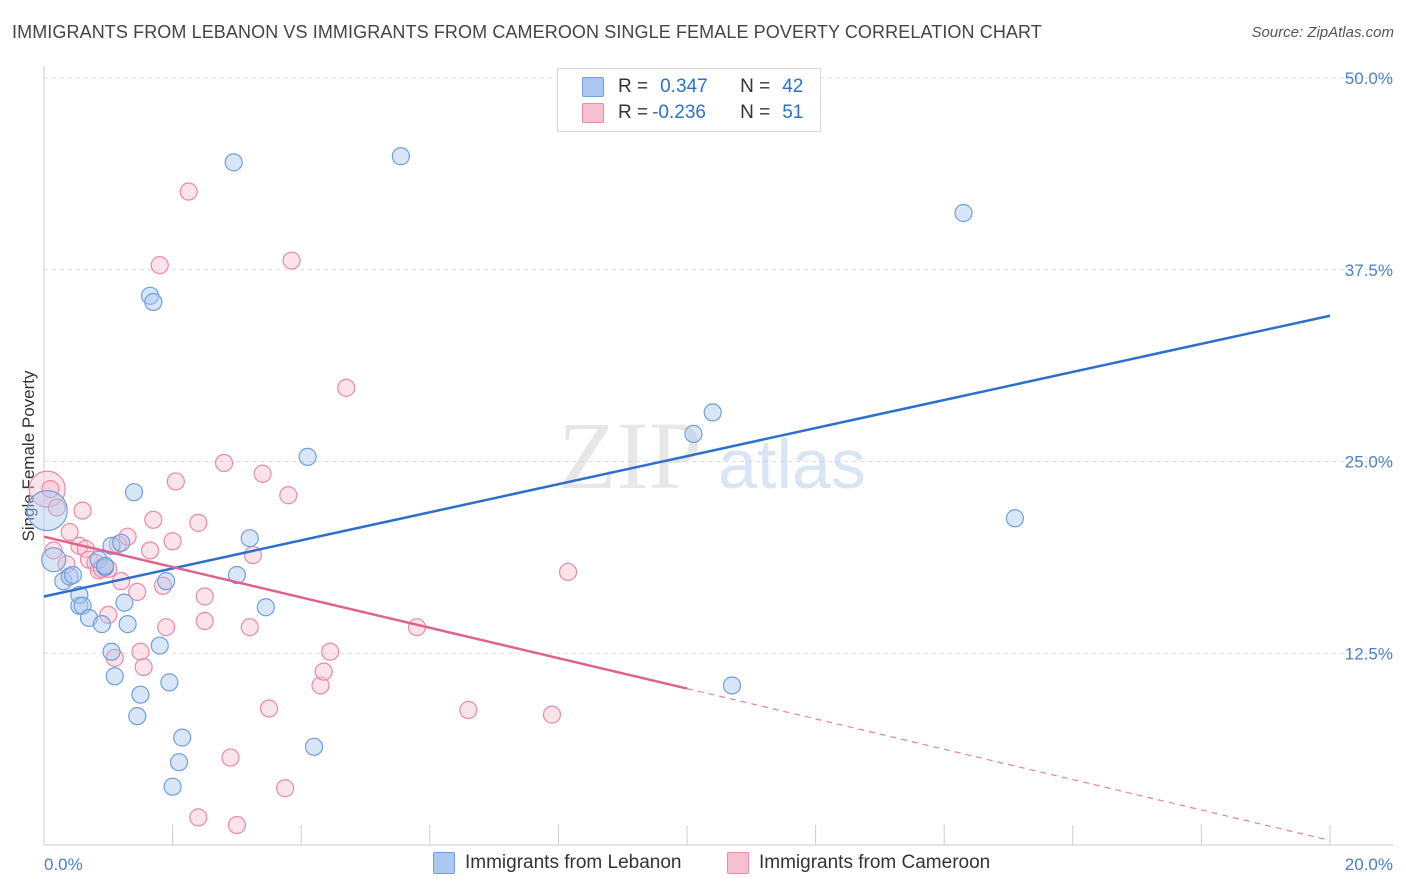 This screenshot has height=892, width=1406. What do you see at coordinates (28, 456) in the screenshot?
I see `y-axis-label: Single Female Poverty` at bounding box center [28, 456].